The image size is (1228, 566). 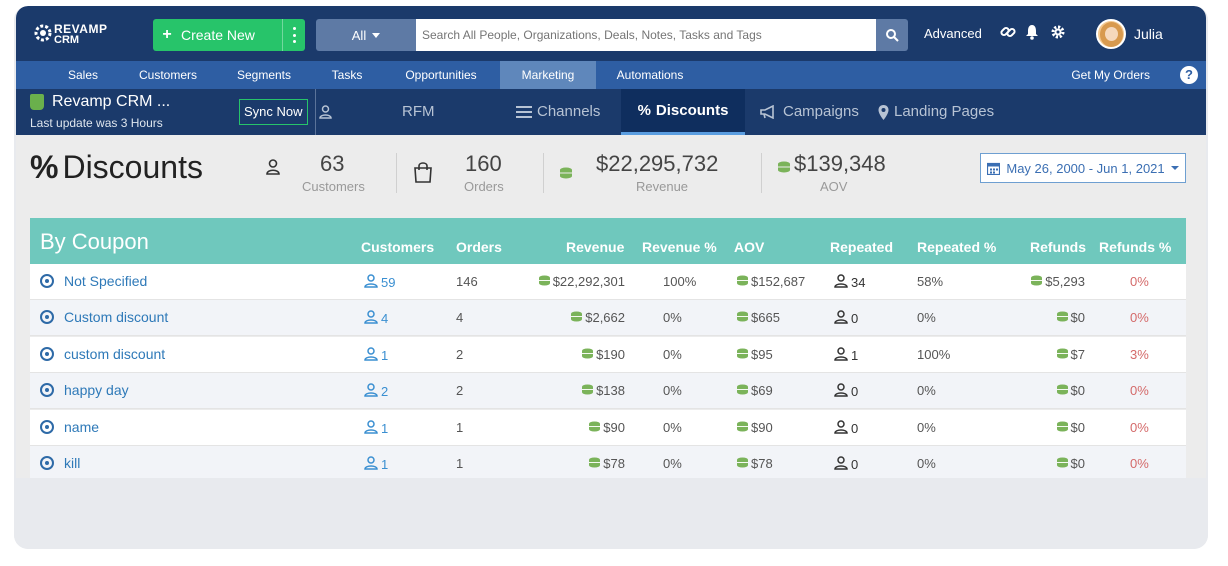 What do you see at coordinates (683, 112) in the screenshot?
I see `tab-discounts: % Discounts` at bounding box center [683, 112].